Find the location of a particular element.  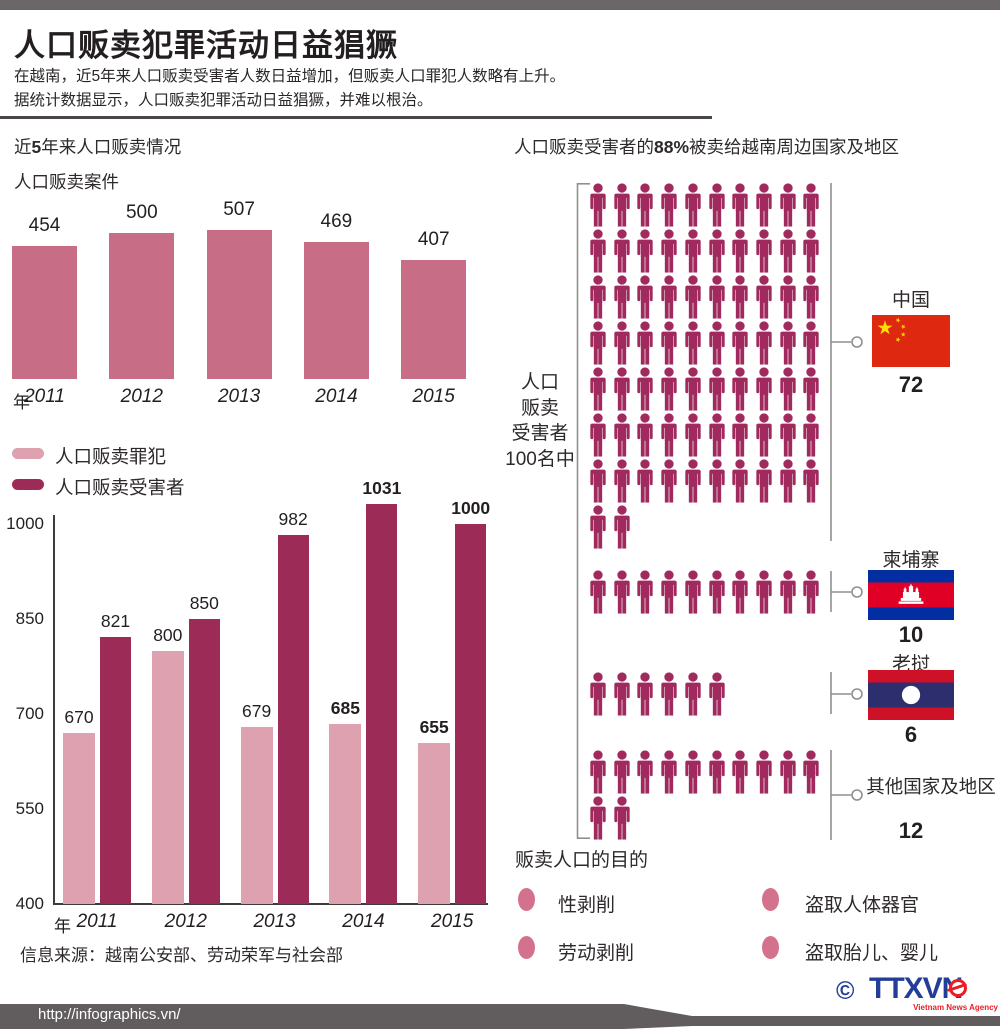

people-xaxis-unit: 年 is located at coordinates (62, 926).